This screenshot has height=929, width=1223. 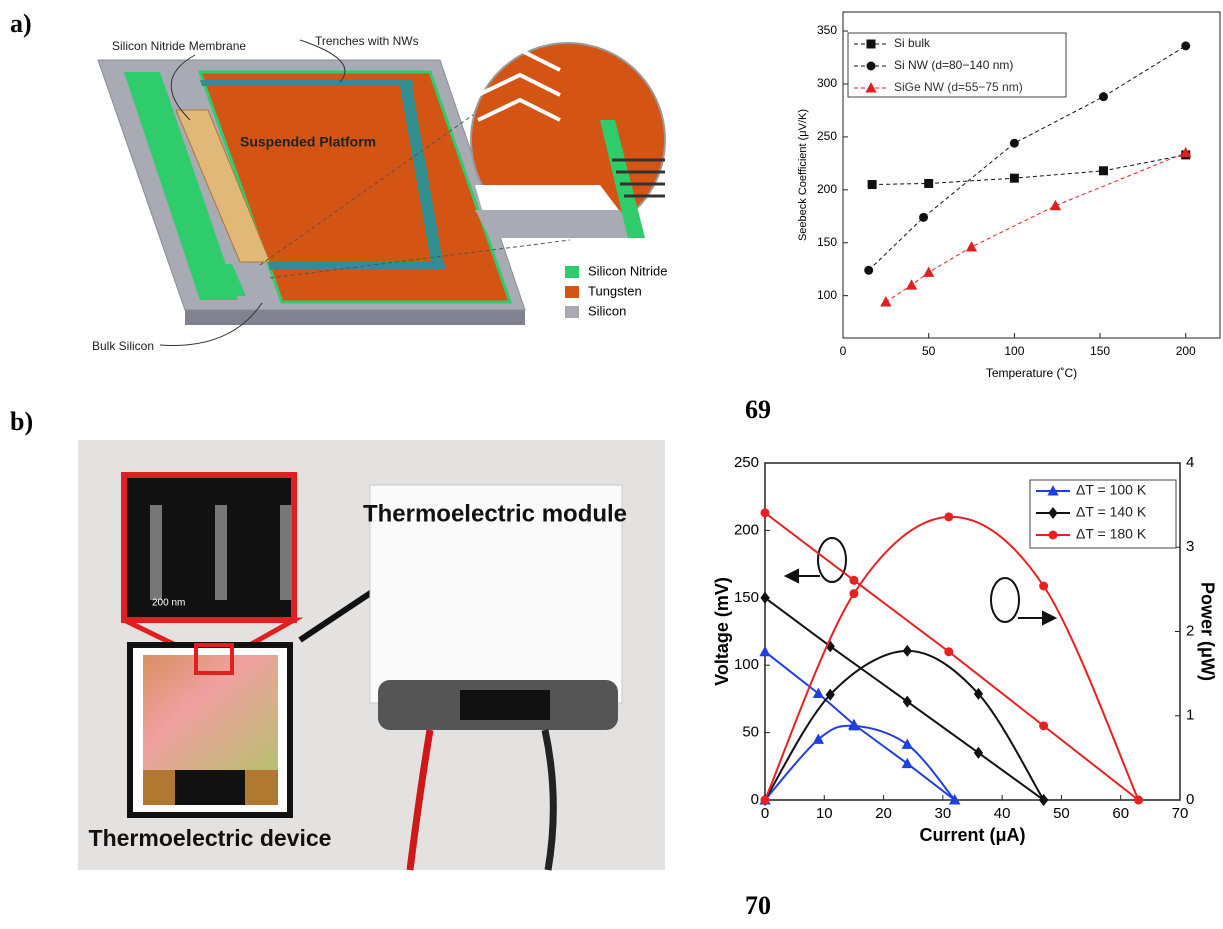 I want to click on x-tick-label: 200, so click(x=1186, y=351).